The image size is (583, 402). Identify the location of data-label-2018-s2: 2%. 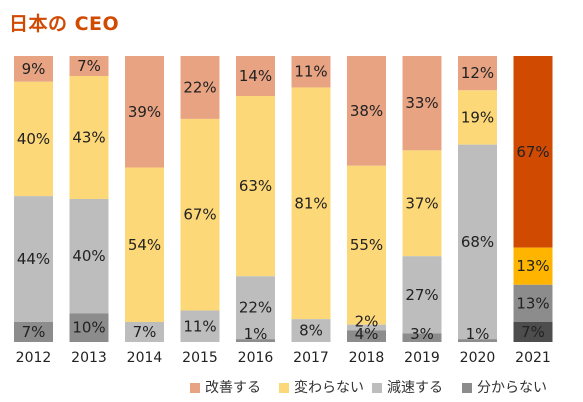
(367, 322).